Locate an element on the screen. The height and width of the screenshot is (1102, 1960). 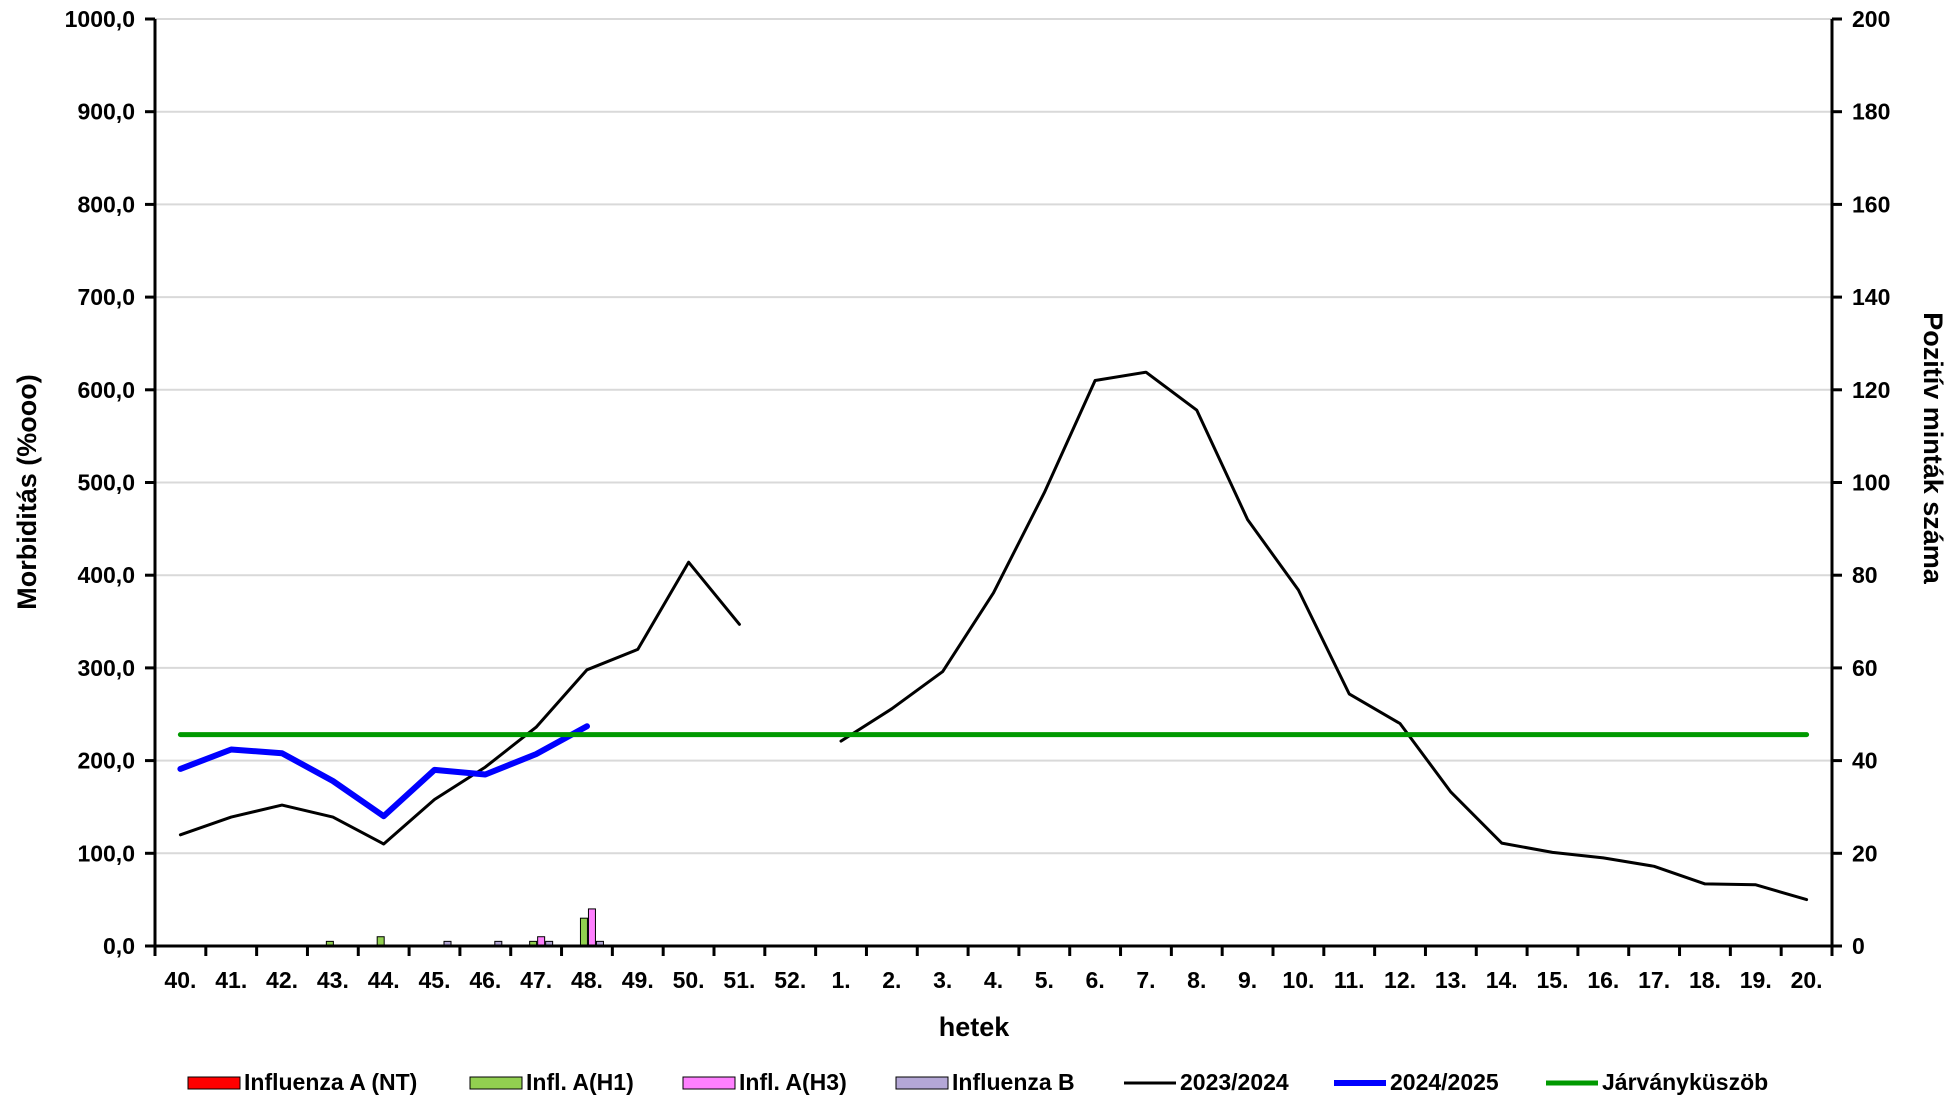
y2-axis-ticks: 0 20 40 60 80 100 120 140 160 180 200 is located at coordinates (1861, 482).